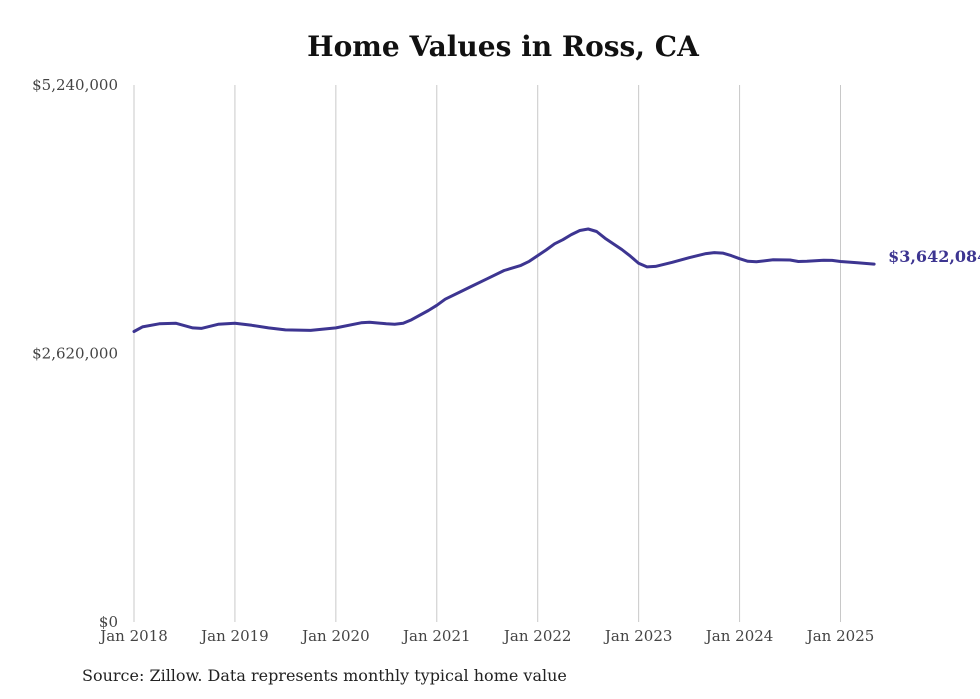  Describe the element at coordinates (638, 636) in the screenshot. I see `x-tick-label: Jan 2023` at that location.